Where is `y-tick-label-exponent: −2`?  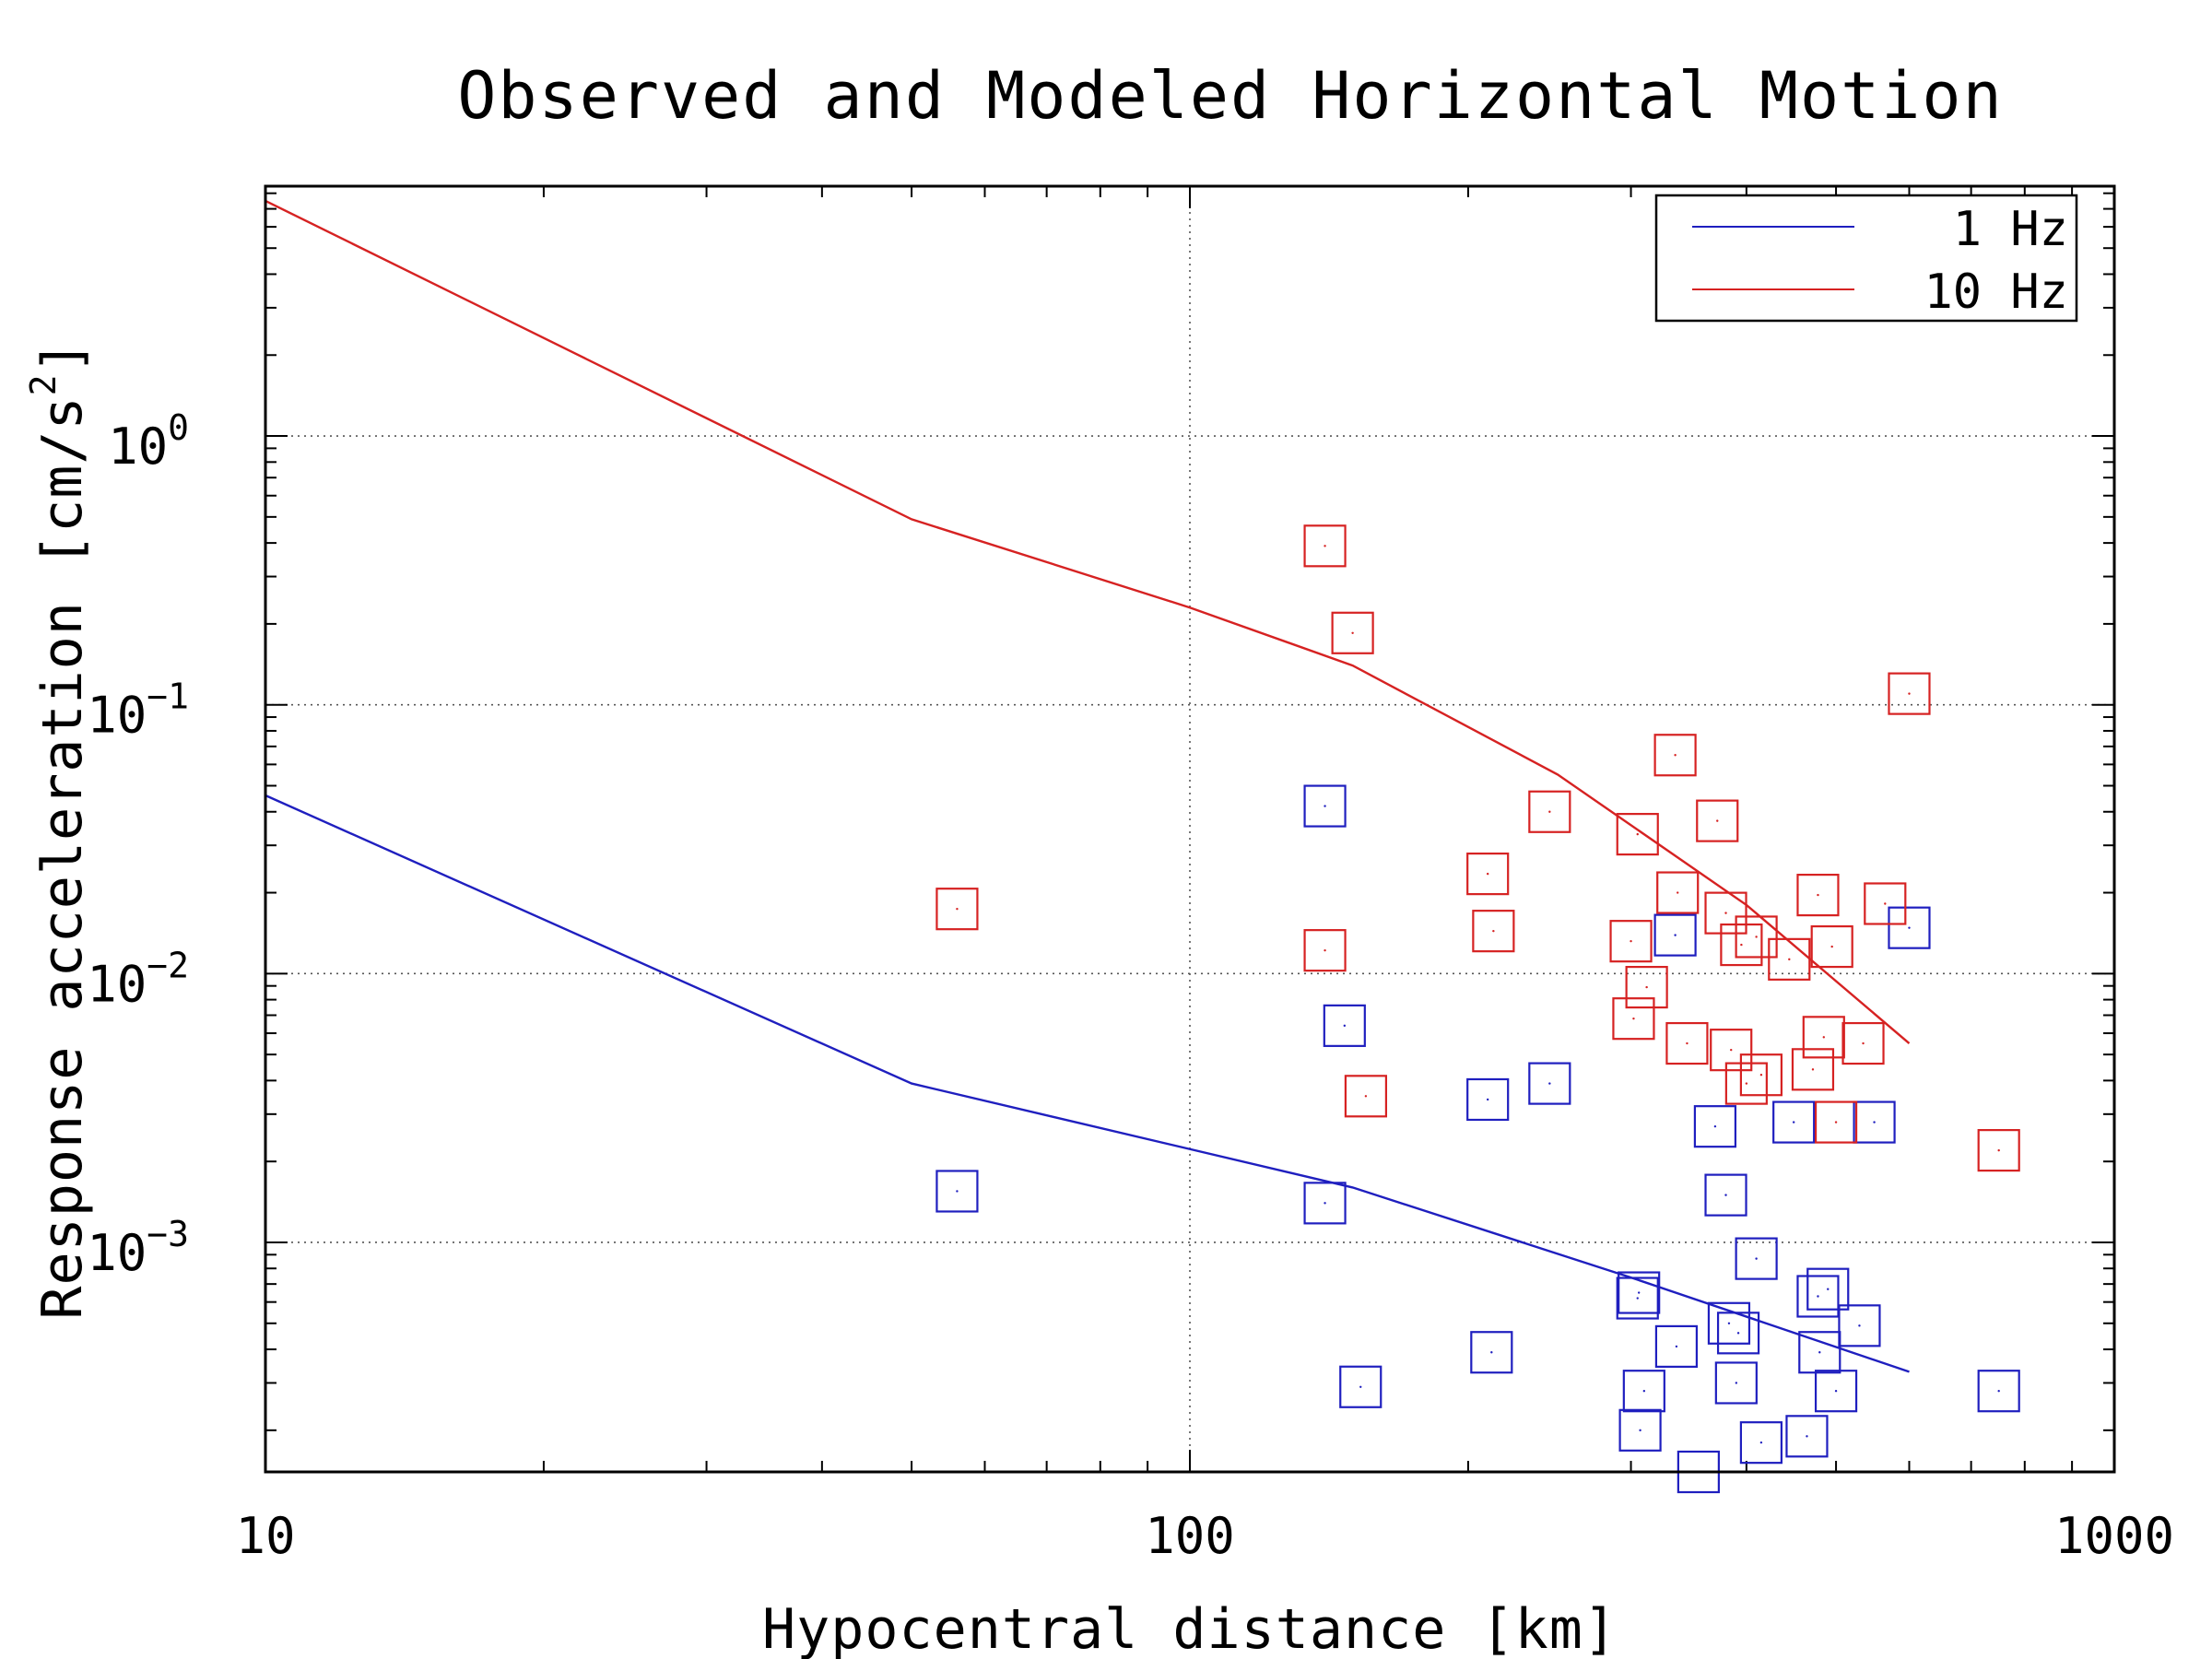 y-tick-label-exponent: −2 is located at coordinates (168, 965).